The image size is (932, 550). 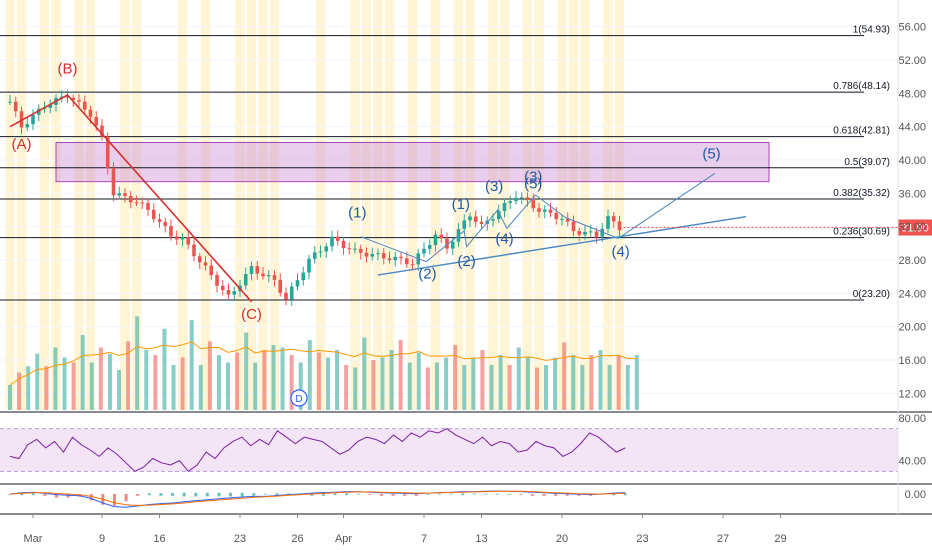 I want to click on support-trendline, so click(x=562, y=245).